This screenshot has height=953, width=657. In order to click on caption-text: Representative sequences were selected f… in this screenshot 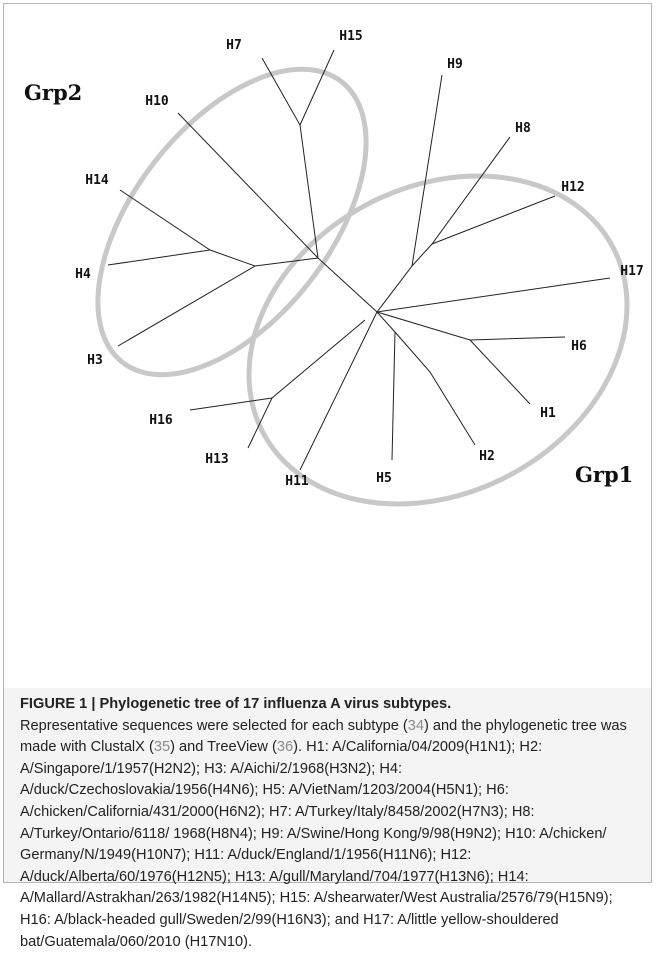, I will do `click(214, 725)`.